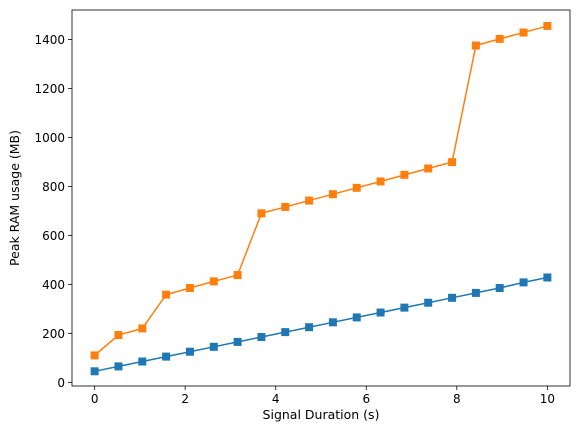  What do you see at coordinates (547, 399) in the screenshot?
I see `x-tick-label: 10` at bounding box center [547, 399].